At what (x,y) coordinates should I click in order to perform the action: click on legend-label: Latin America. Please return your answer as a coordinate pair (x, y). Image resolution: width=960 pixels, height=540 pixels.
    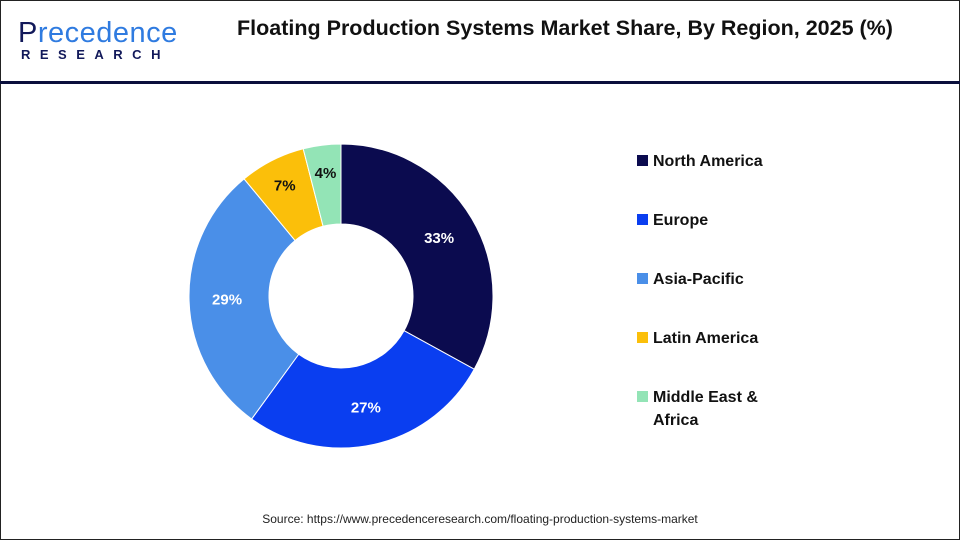
    Looking at the image, I should click on (706, 338).